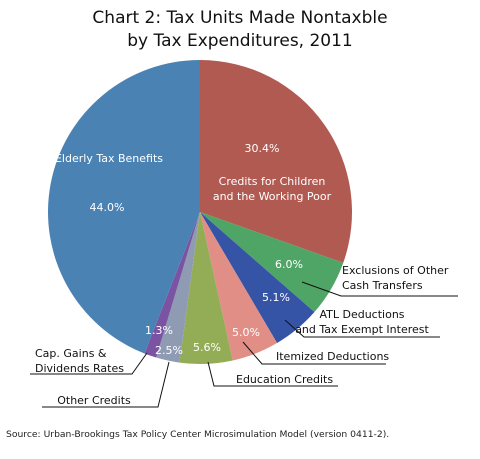 The image size is (480, 459). What do you see at coordinates (159, 330) in the screenshot?
I see `slice-value-label: 1.3%` at bounding box center [159, 330].